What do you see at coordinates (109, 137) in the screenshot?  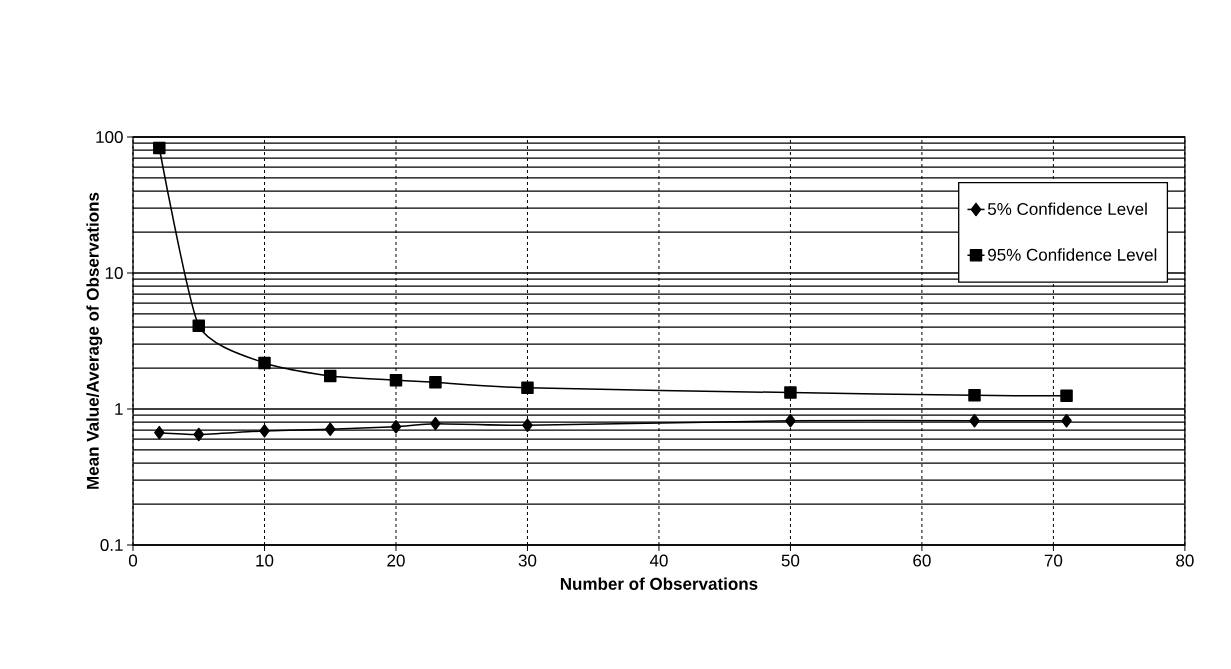 I see `y-tick-label: 100` at bounding box center [109, 137].